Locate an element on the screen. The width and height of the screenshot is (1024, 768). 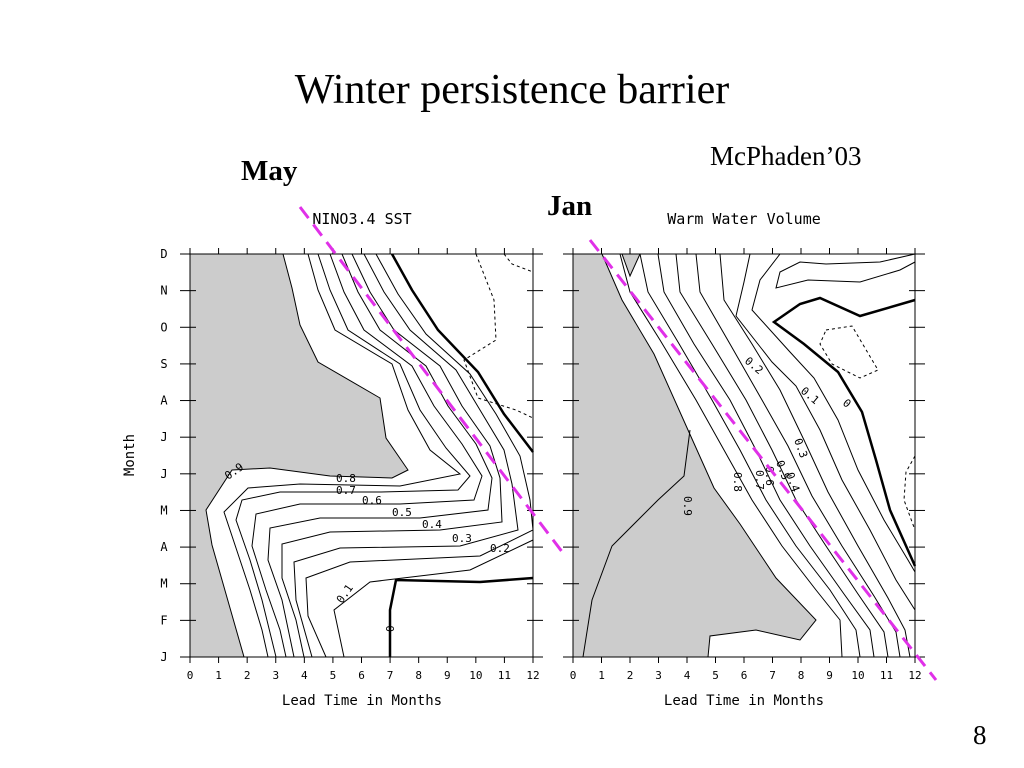
y-tick-label: N is located at coordinates (163, 291).